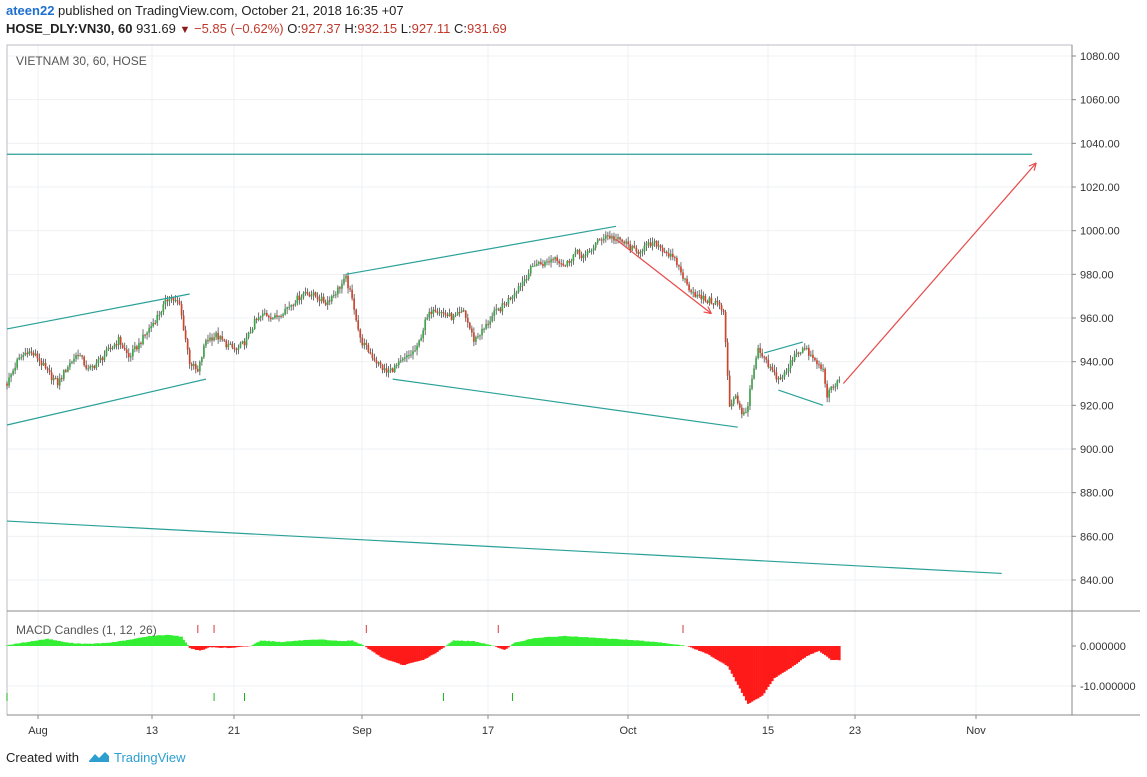  What do you see at coordinates (1097, 363) in the screenshot?
I see `y-tick-label: 940.00` at bounding box center [1097, 363].